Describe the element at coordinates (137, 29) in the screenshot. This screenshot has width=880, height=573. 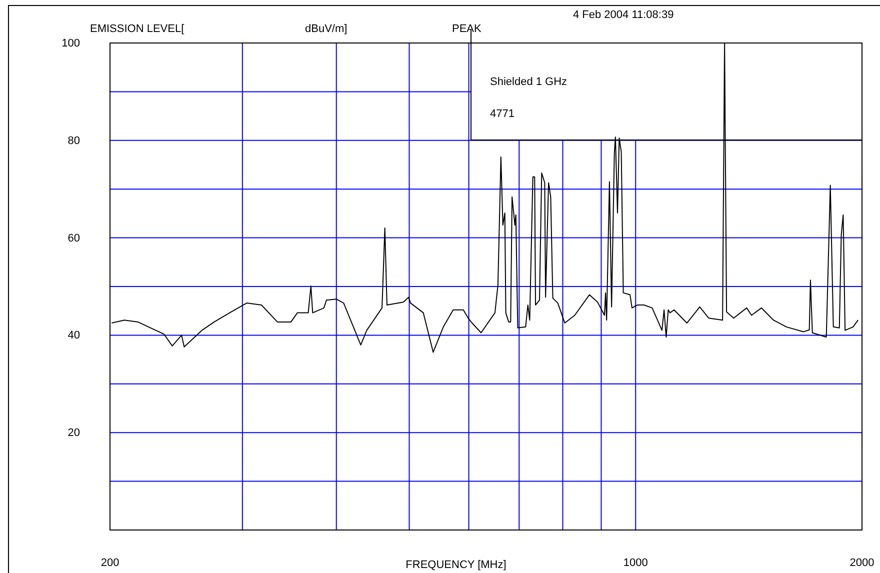
I see `y-axis-title: EMISSION LEVEL[` at that location.